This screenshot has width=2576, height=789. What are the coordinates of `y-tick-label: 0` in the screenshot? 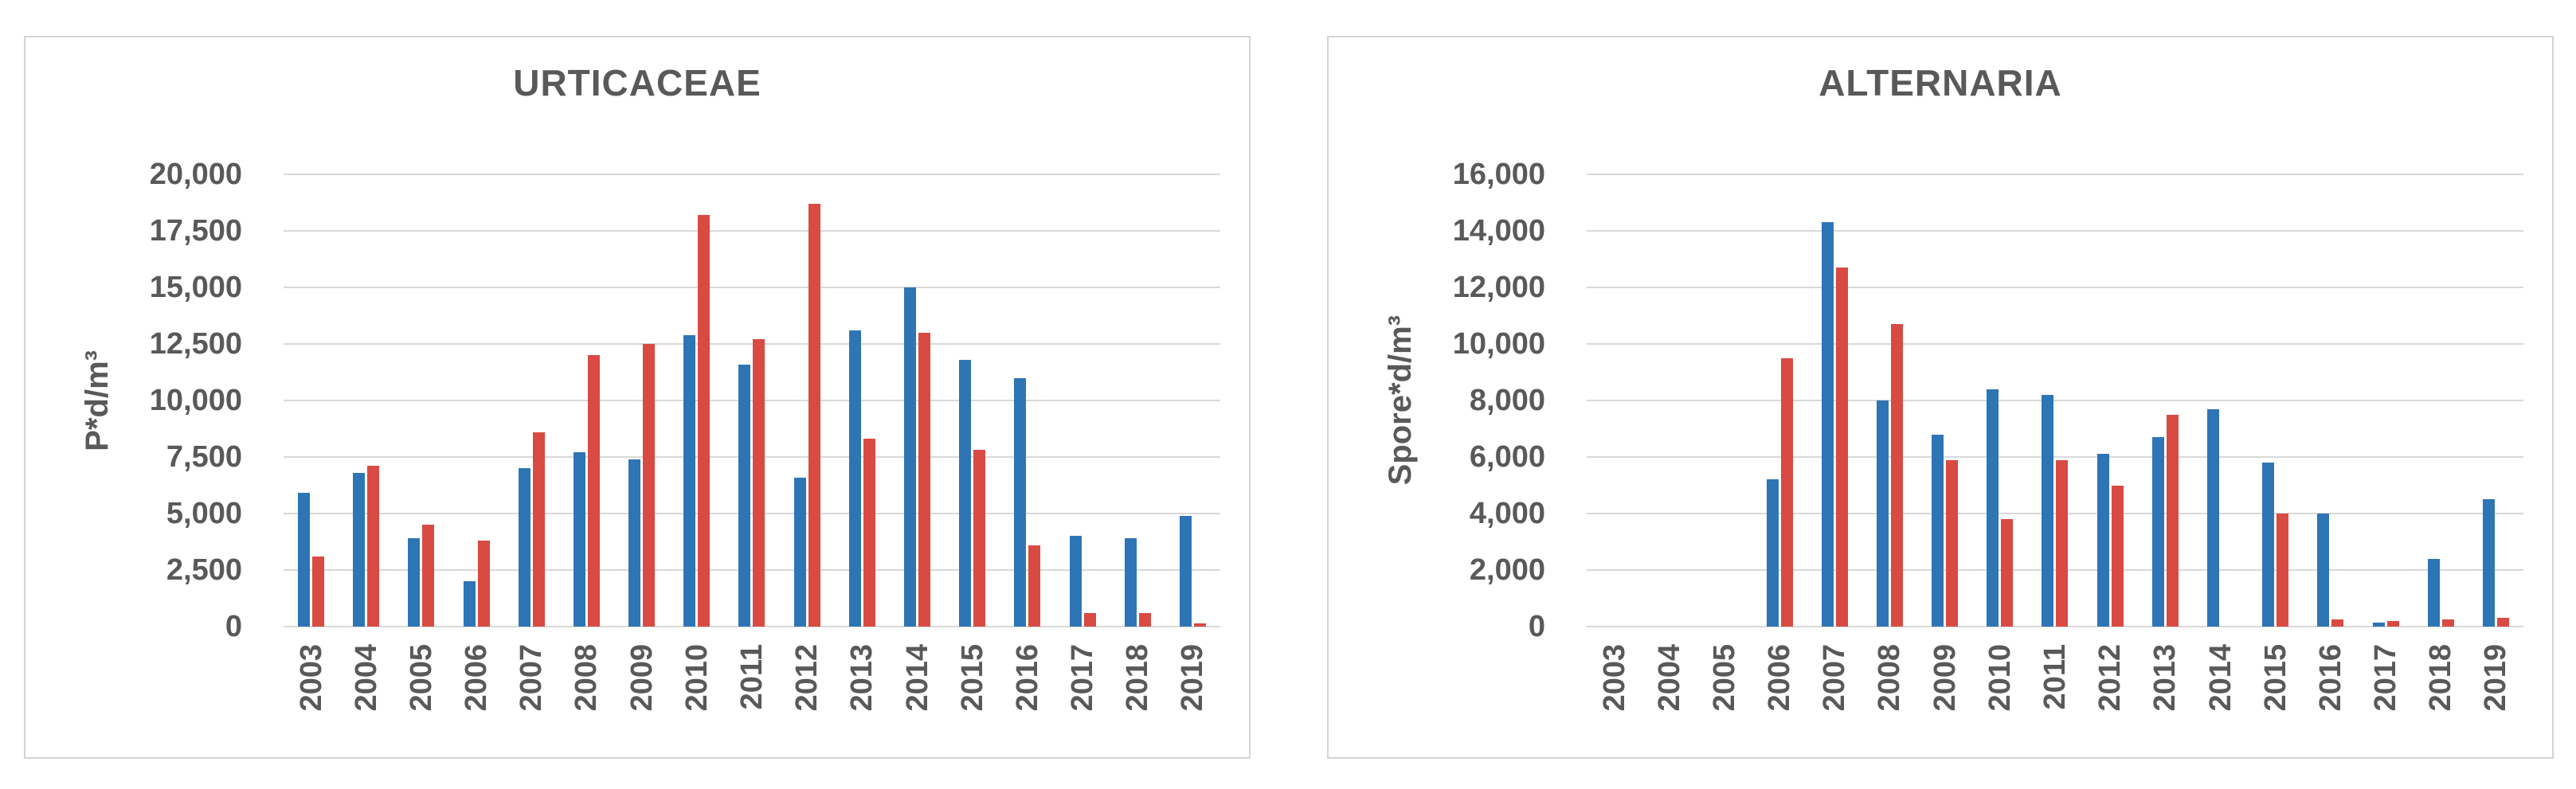 It's located at (233, 626).